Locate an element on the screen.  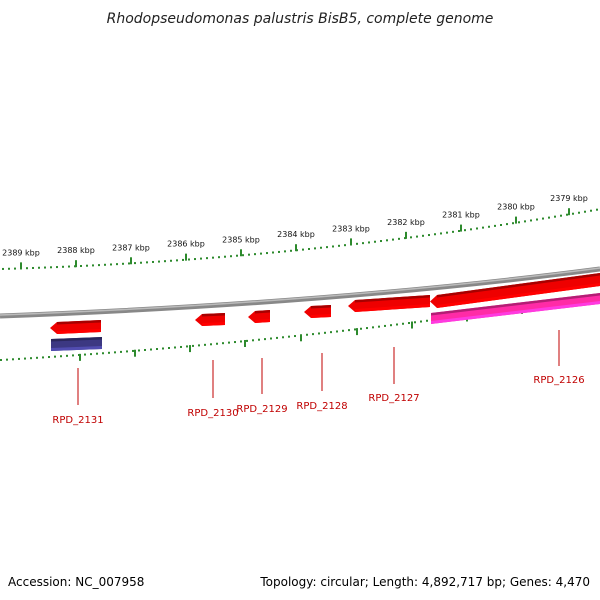
ruler-tick-label: 2382 kbp is located at coordinates (406, 222).